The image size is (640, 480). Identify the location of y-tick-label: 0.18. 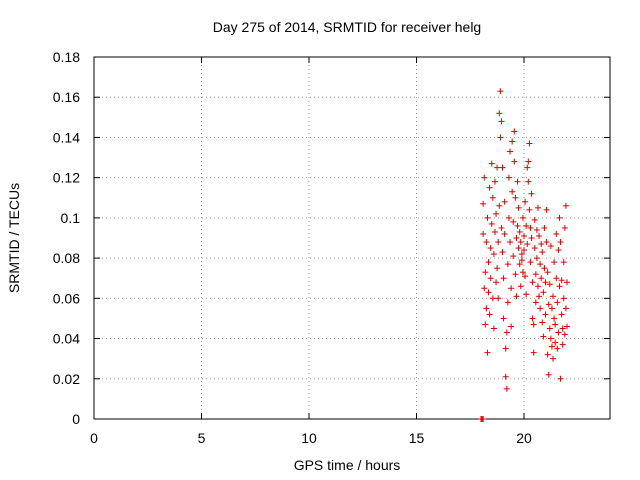
(66, 57).